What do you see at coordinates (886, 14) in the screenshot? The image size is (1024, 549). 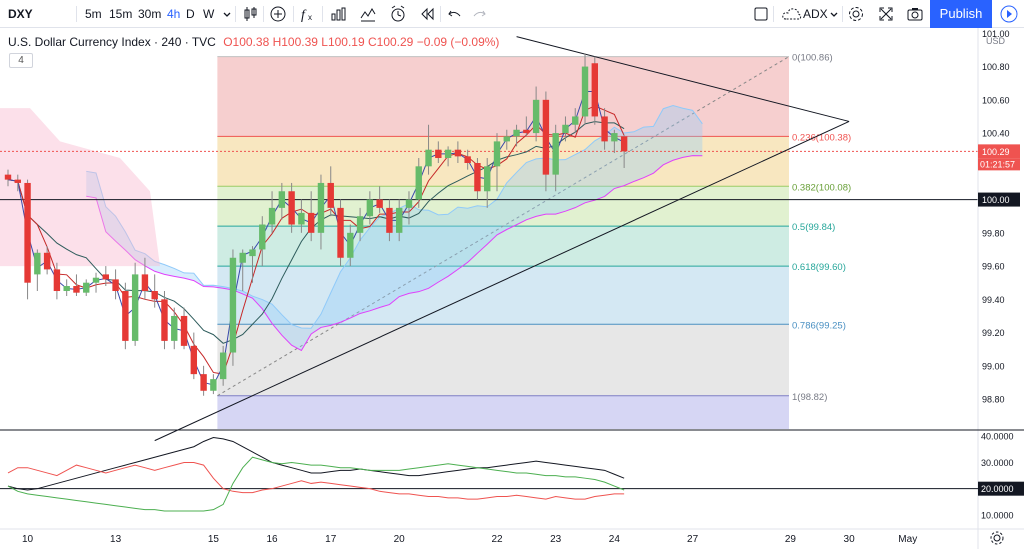 I see `fullscreen-icon` at bounding box center [886, 14].